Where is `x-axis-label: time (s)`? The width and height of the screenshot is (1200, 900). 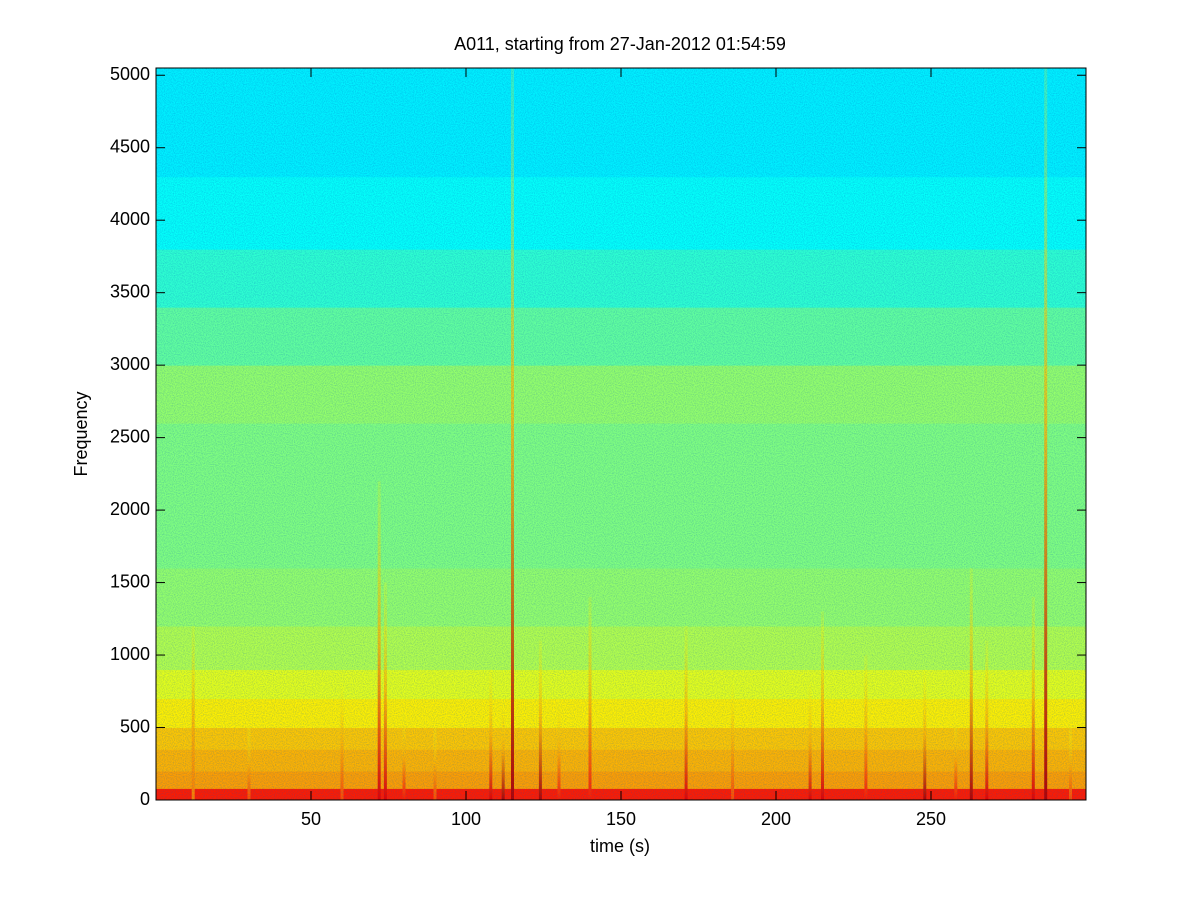
x-axis-label: time (s) is located at coordinates (620, 846).